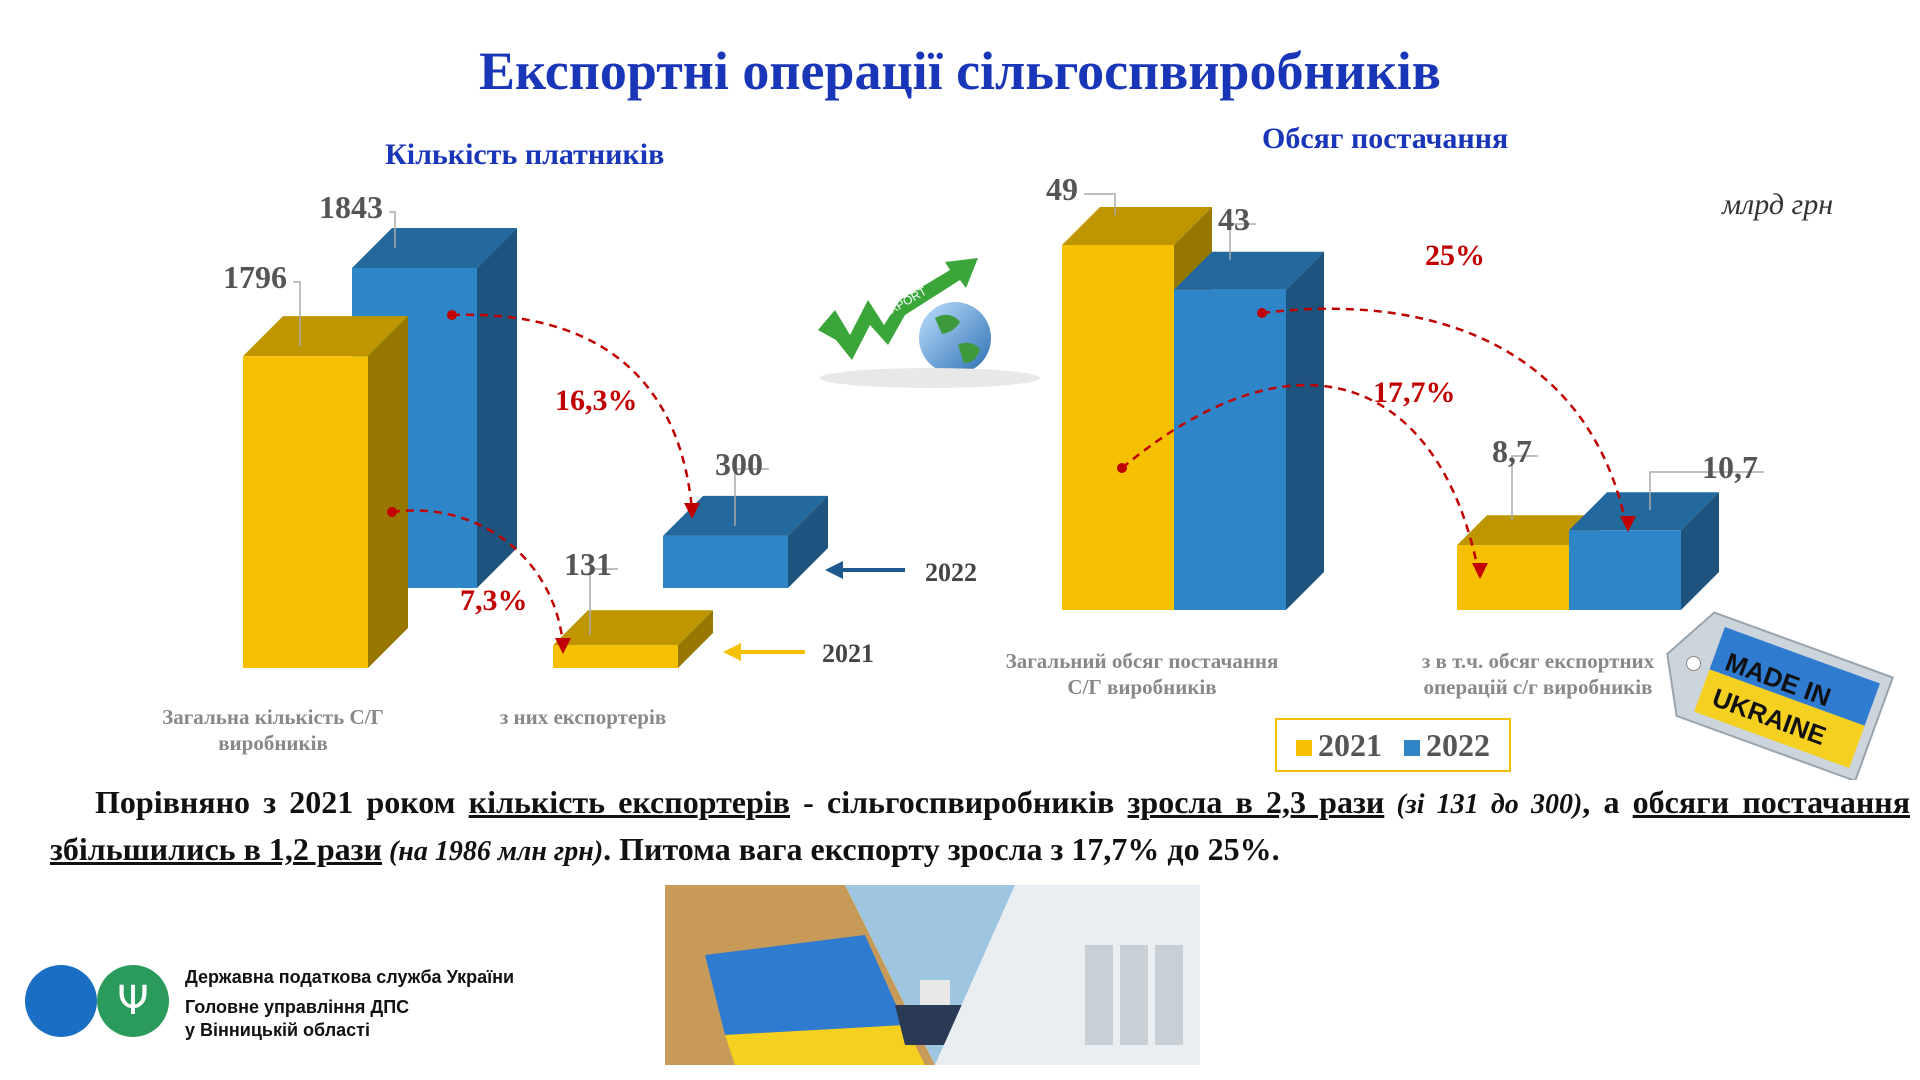 This screenshot has width=1920, height=1080. I want to click on page-title: Експортні операції сільгоспвиробників, so click(960, 71).